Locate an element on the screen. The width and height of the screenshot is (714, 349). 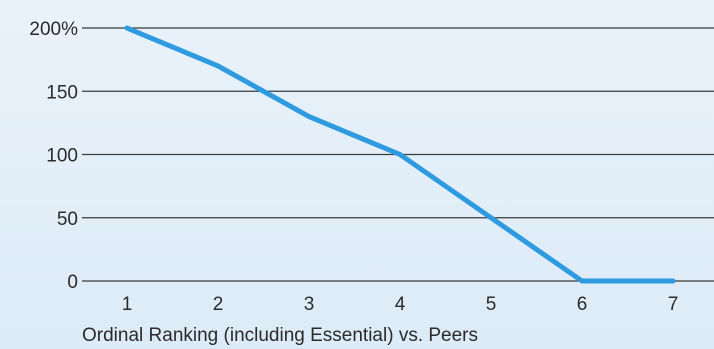
y-tick-label: 0 is located at coordinates (72, 282).